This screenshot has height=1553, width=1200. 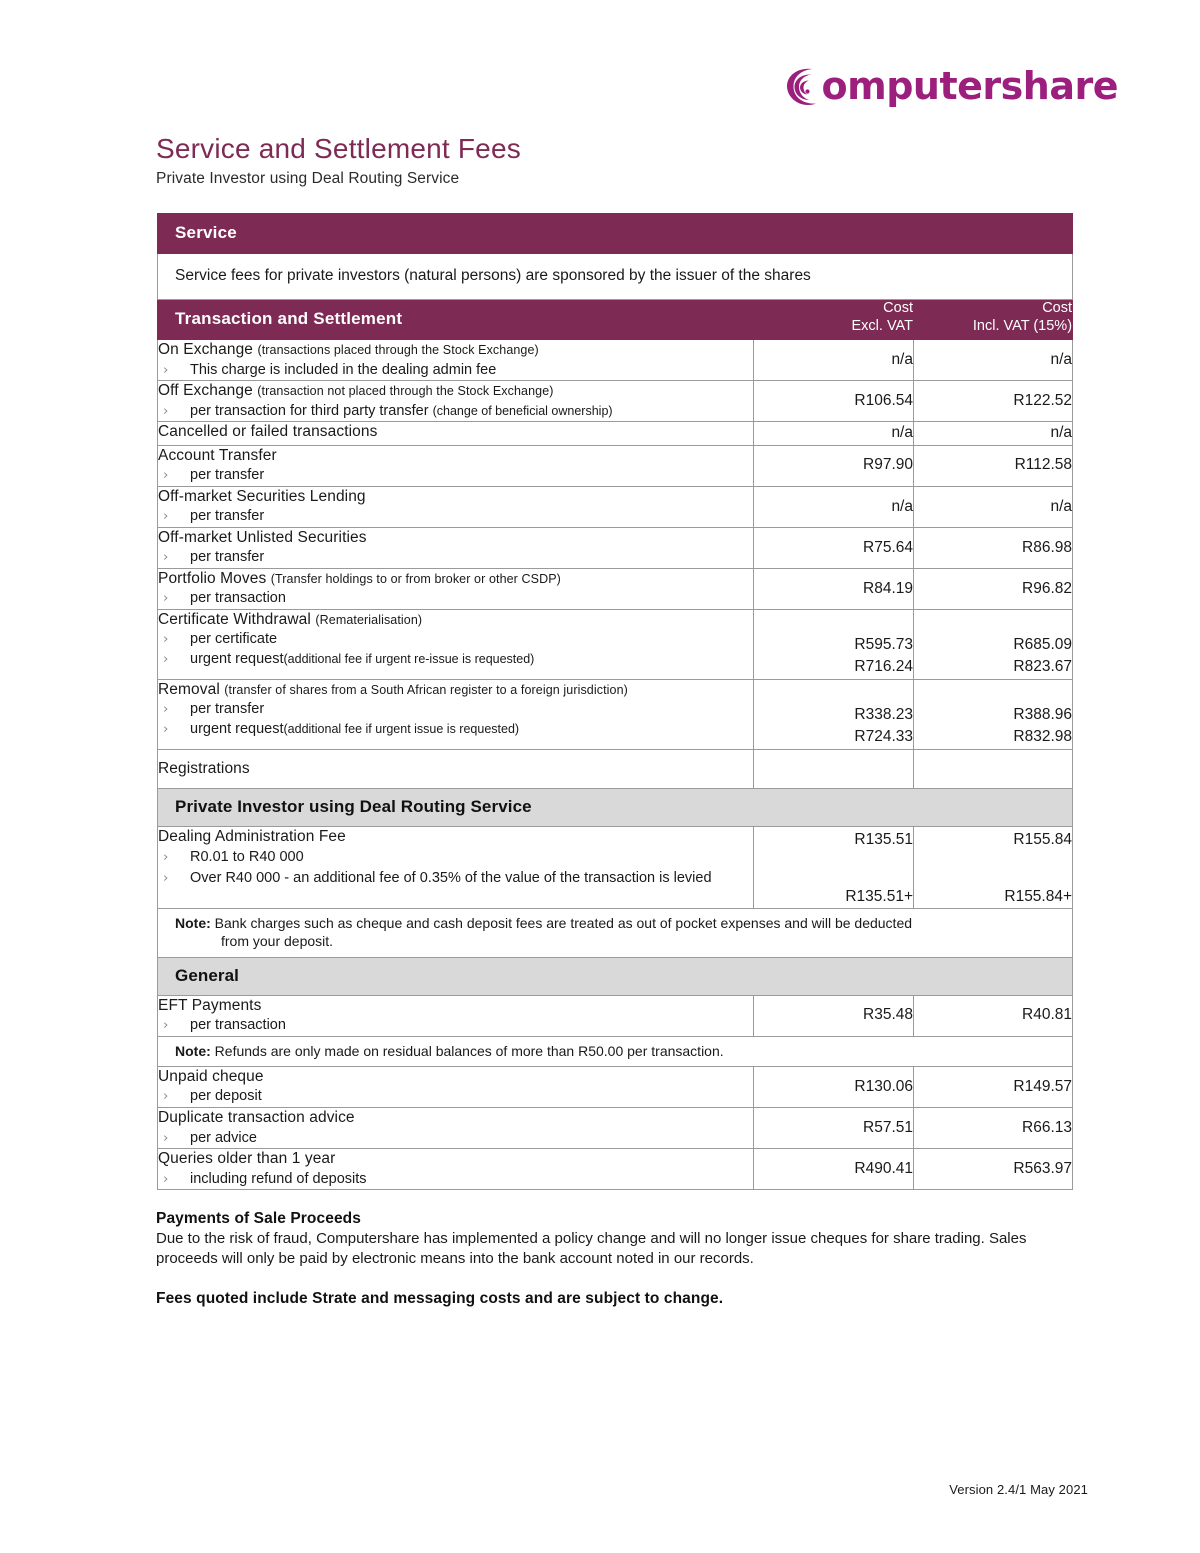 What do you see at coordinates (833, 1169) in the screenshot?
I see `row-price-excl: R490.41` at bounding box center [833, 1169].